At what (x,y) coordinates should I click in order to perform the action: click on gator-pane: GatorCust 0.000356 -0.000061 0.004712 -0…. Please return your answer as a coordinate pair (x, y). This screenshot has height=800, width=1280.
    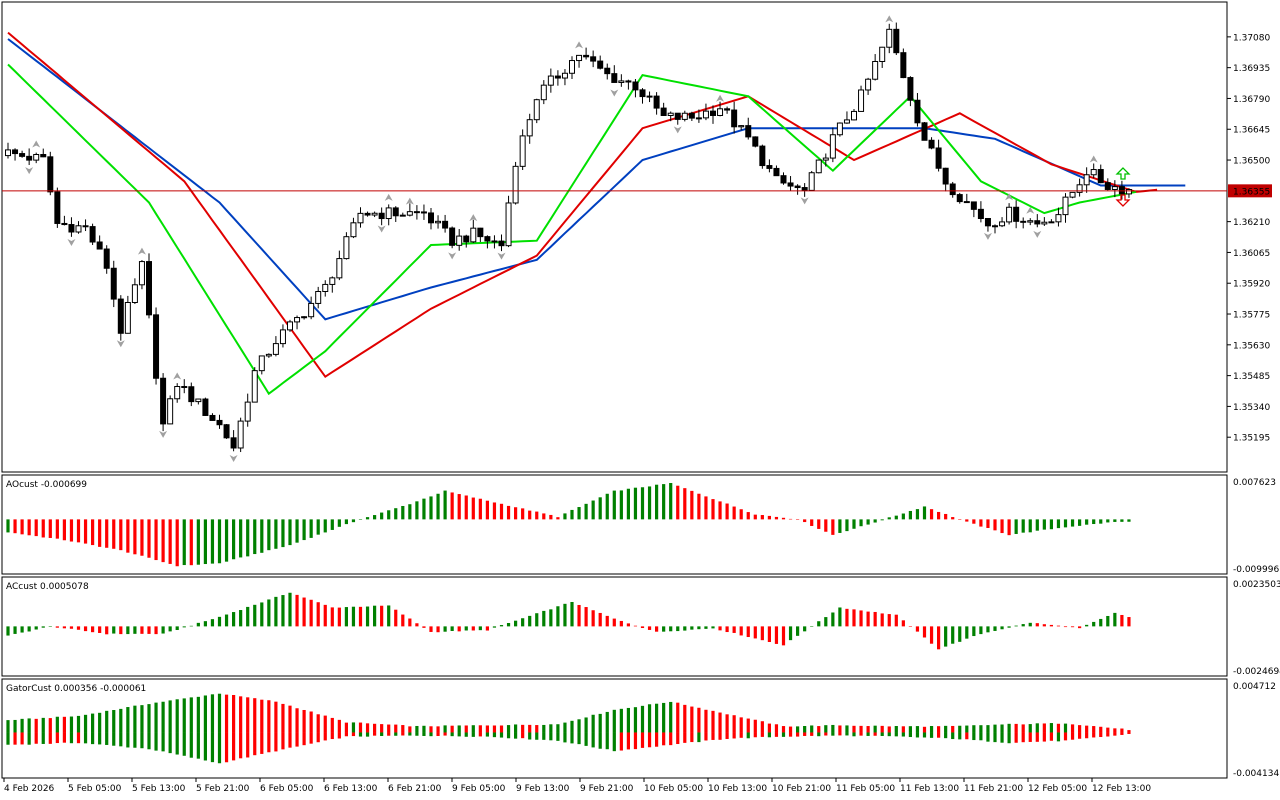
    Looking at the image, I should click on (640, 728).